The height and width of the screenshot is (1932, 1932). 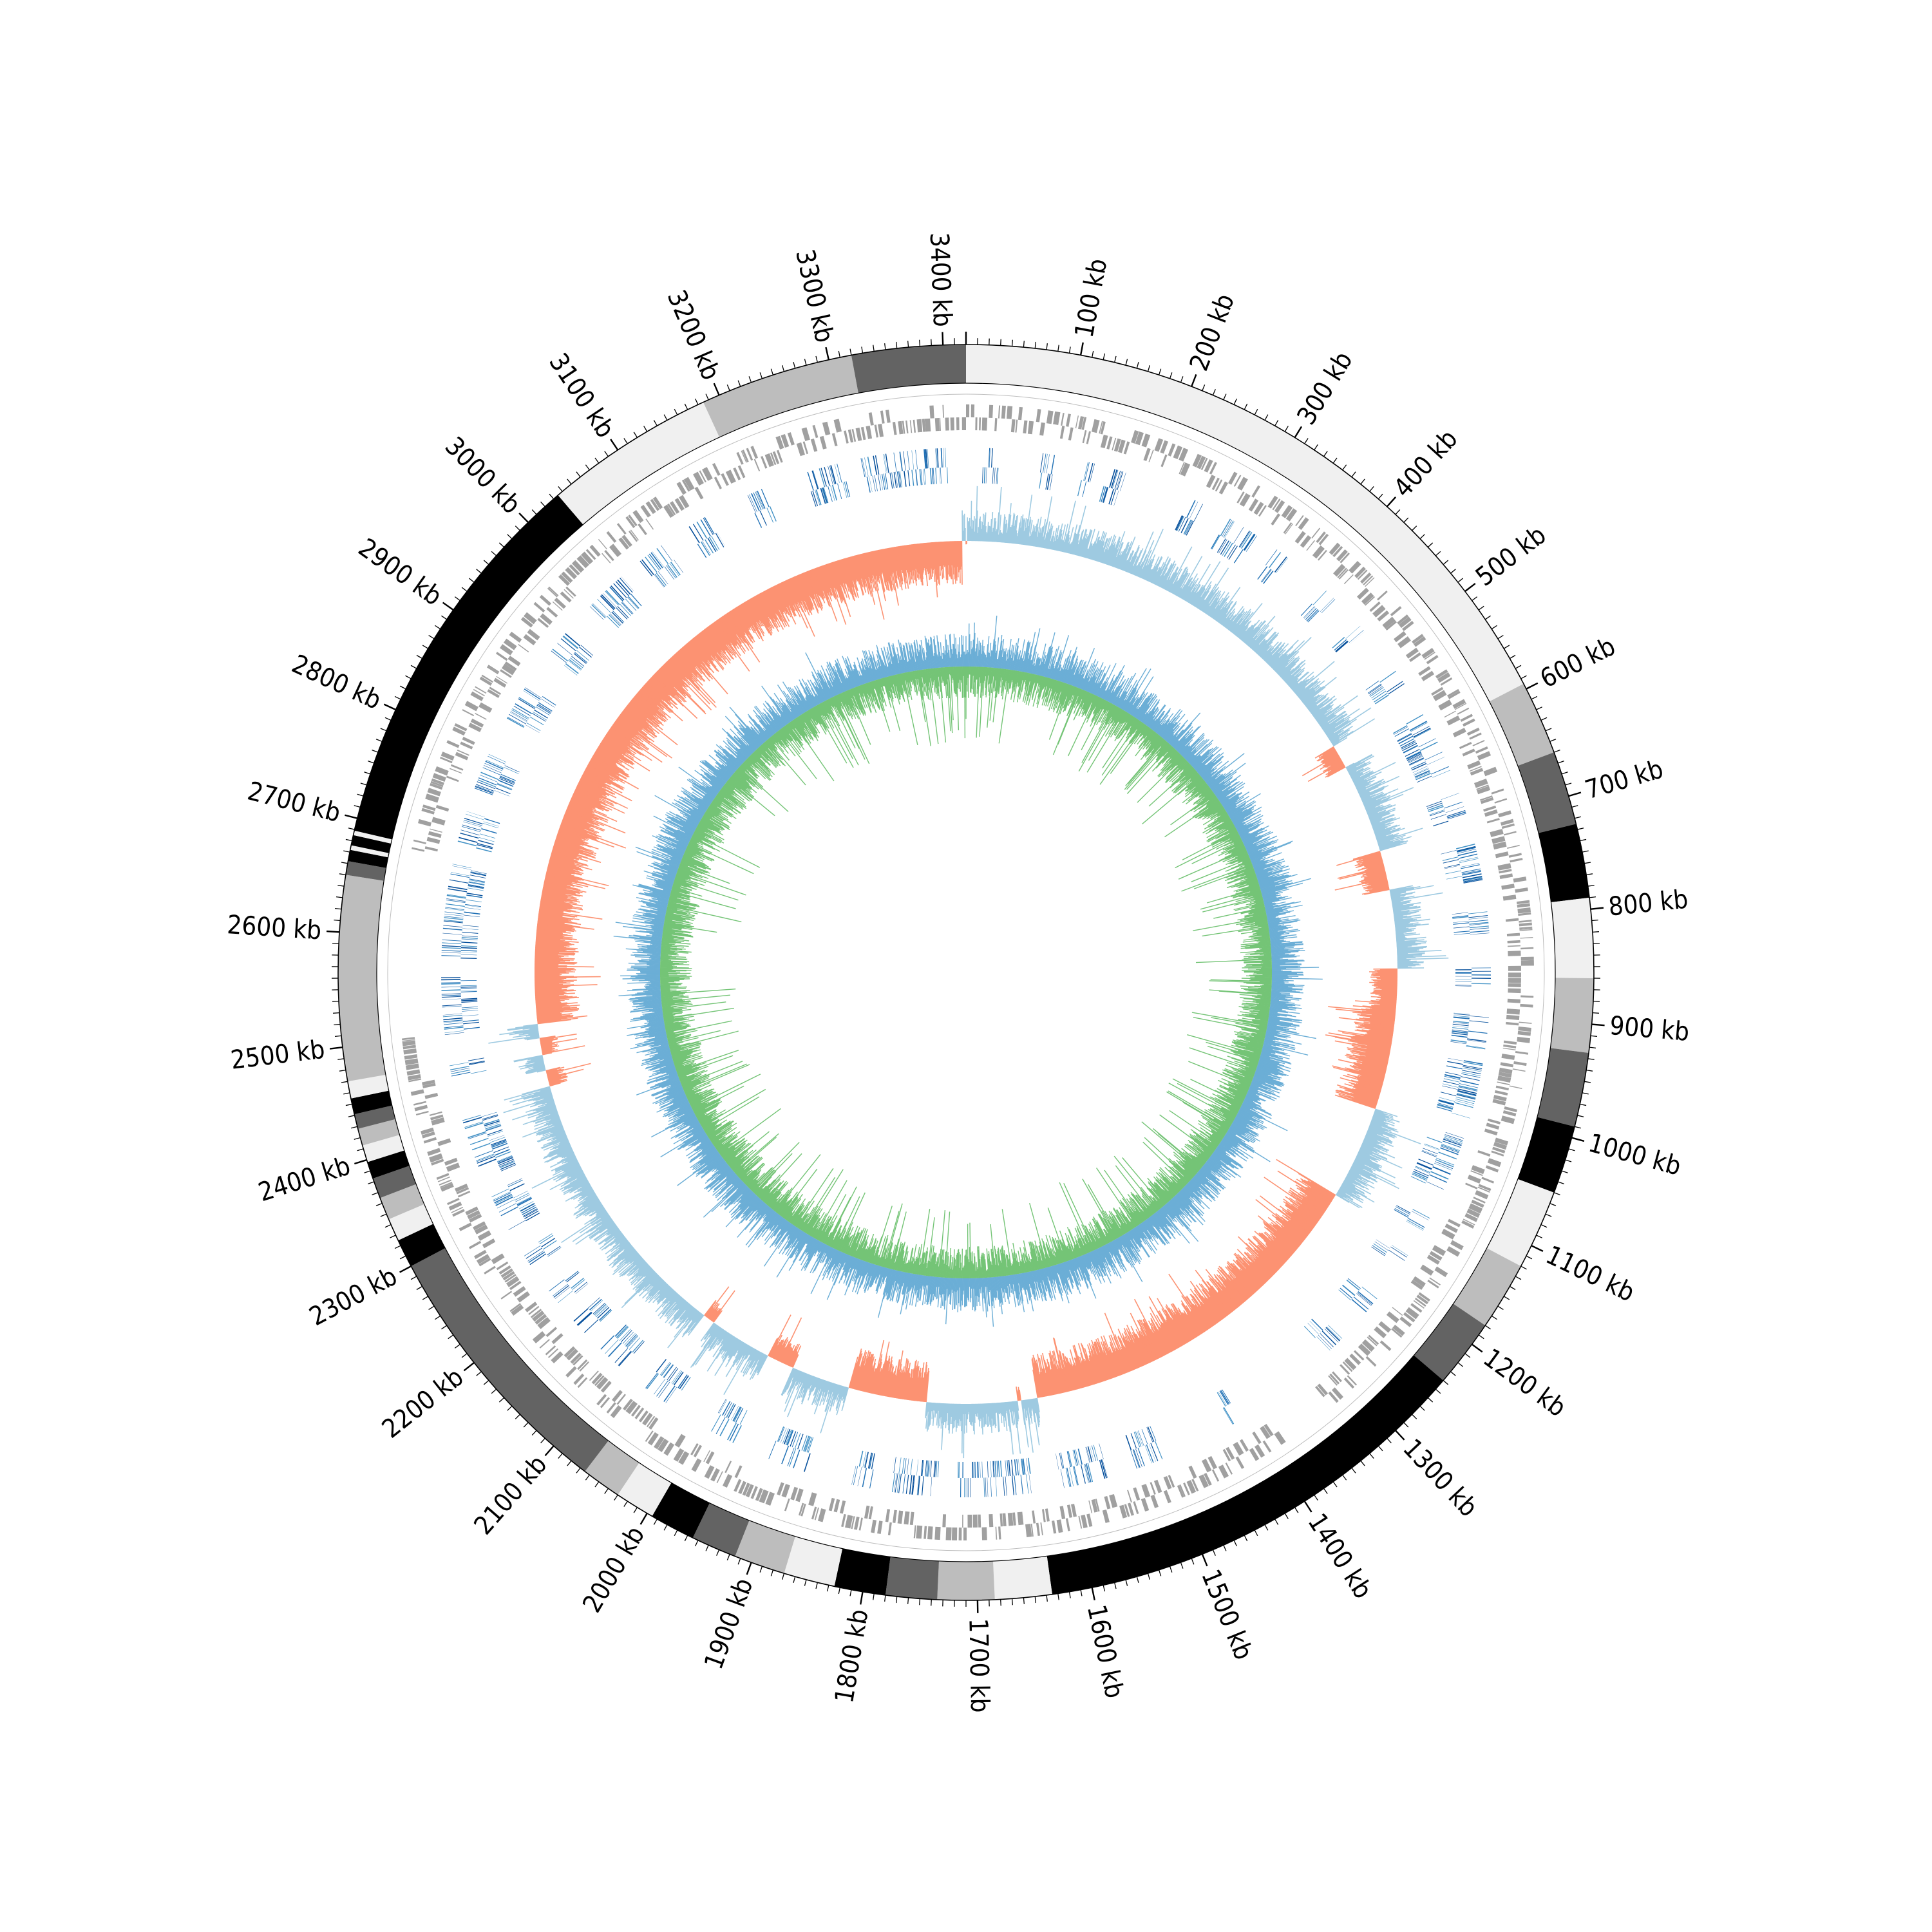 What do you see at coordinates (278, 1055) in the screenshot?
I see `tick-label: 2500 kb` at bounding box center [278, 1055].